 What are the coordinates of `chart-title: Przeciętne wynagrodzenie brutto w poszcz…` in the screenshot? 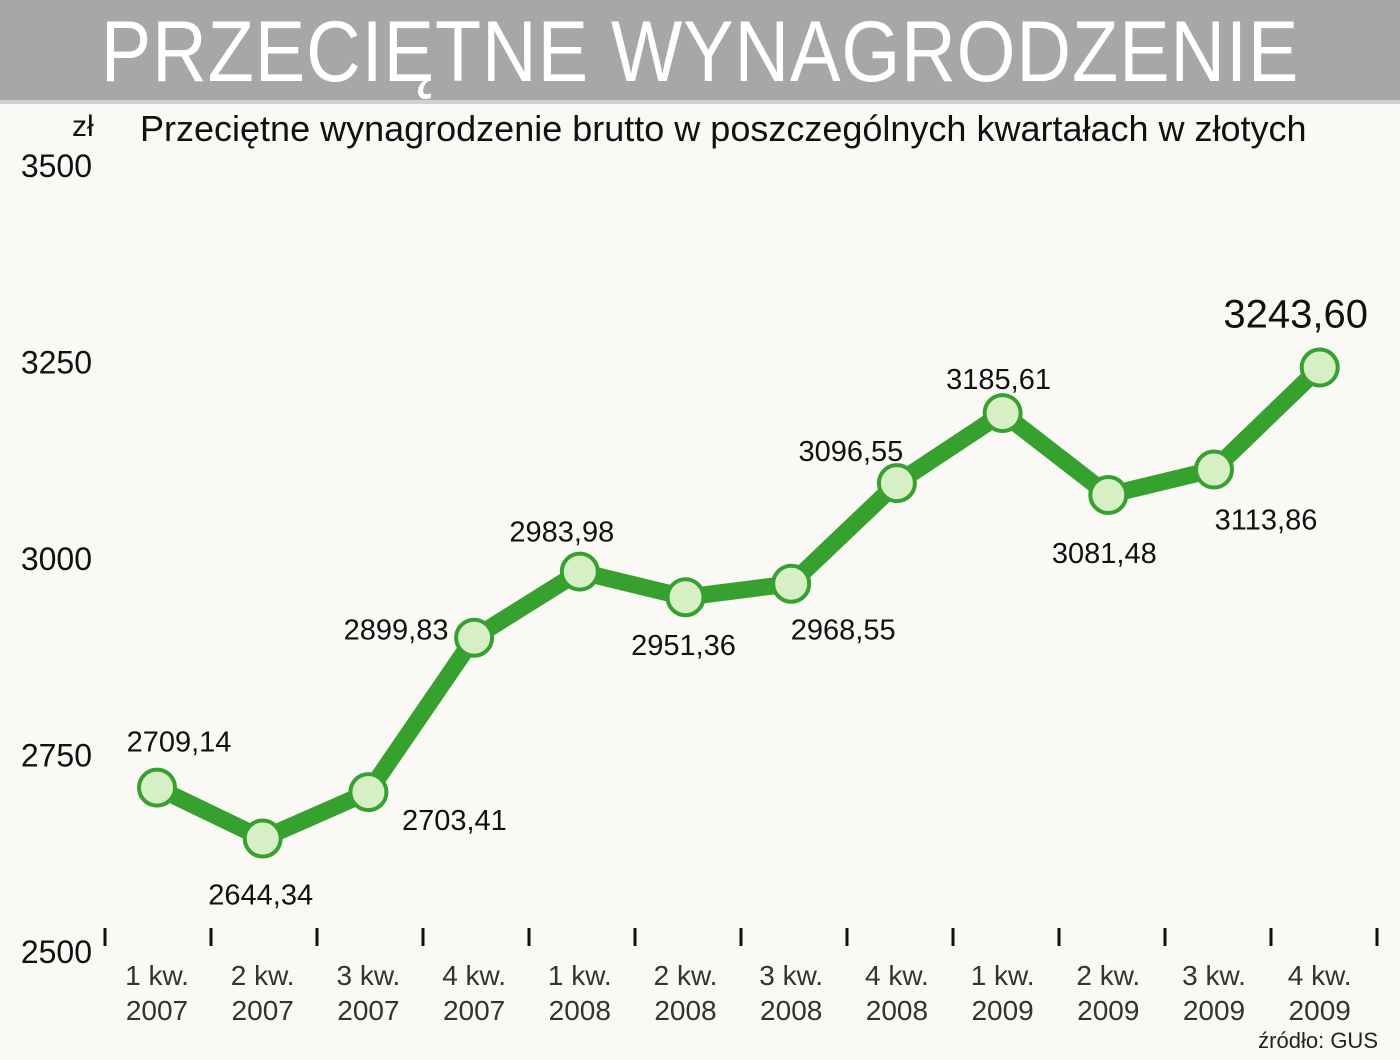 It's located at (723, 128).